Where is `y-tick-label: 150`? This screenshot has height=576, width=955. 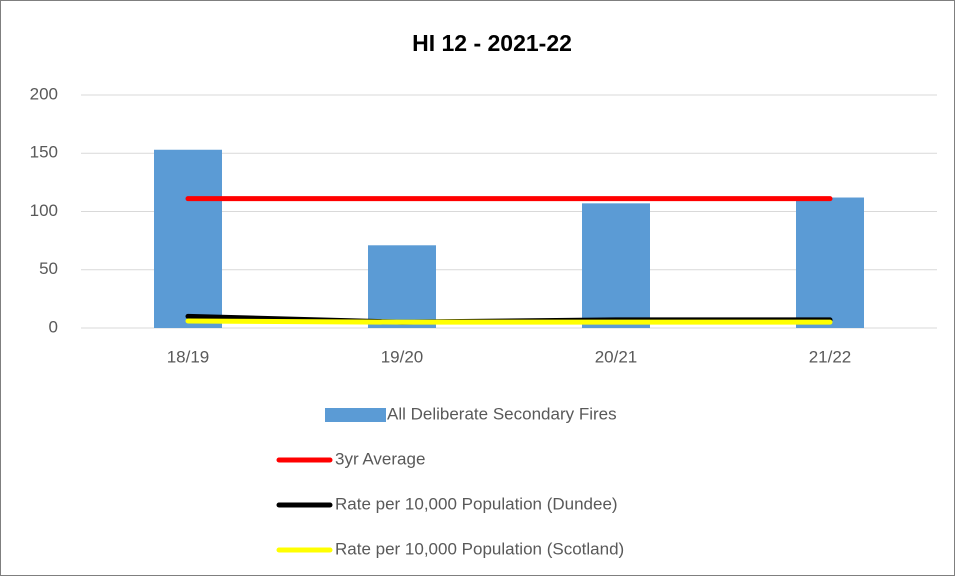 y-tick-label: 150 is located at coordinates (44, 152).